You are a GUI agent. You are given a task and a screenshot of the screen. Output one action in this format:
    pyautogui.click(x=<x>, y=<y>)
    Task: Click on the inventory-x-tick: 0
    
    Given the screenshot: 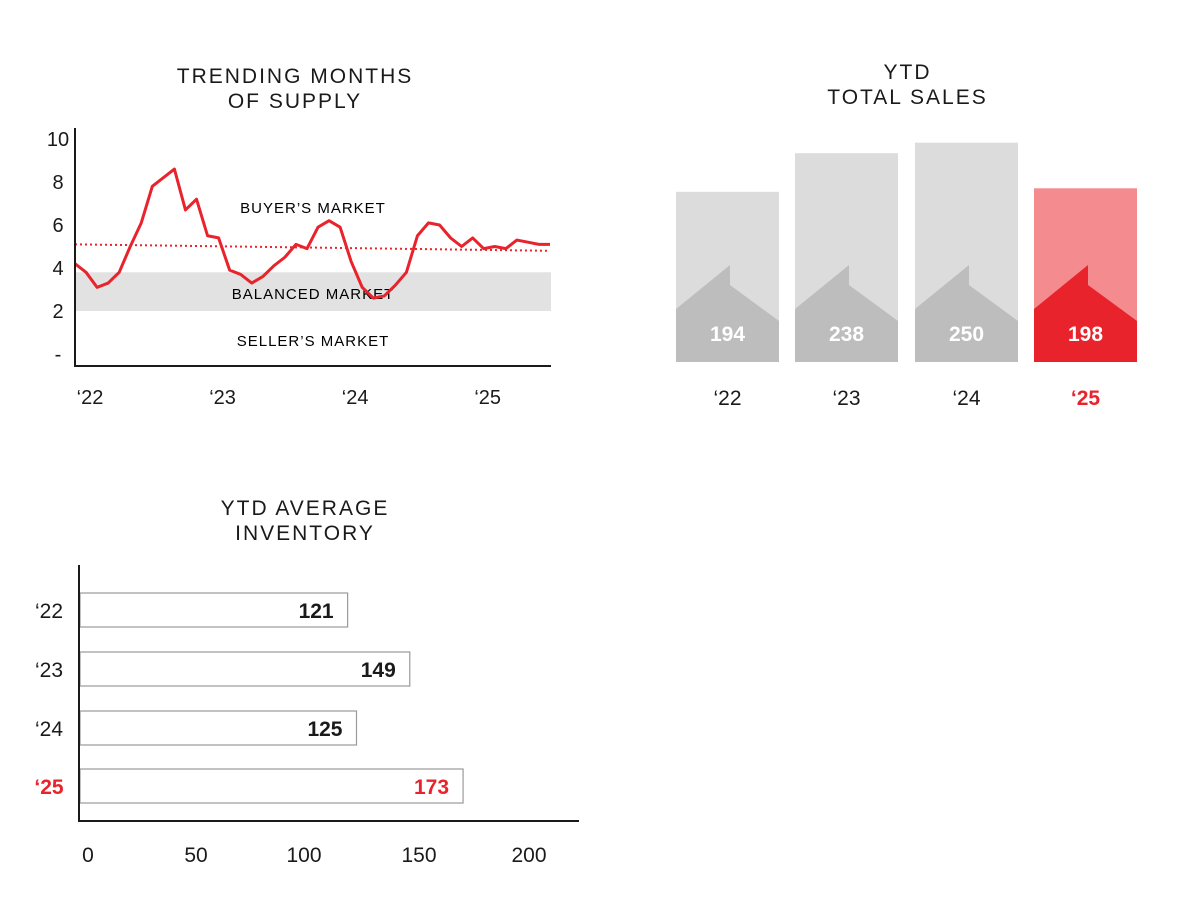 What is the action you would take?
    pyautogui.click(x=88, y=855)
    